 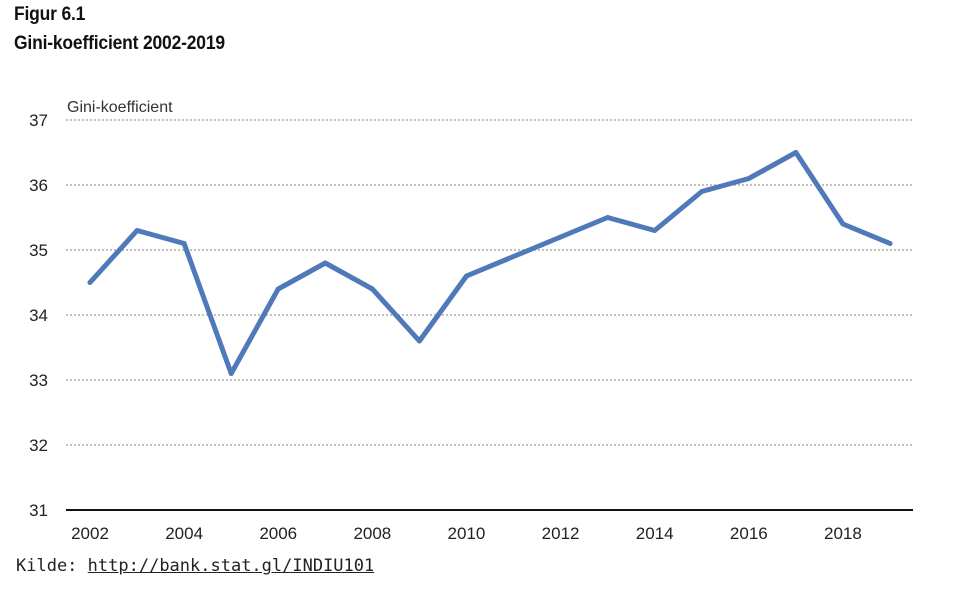 What do you see at coordinates (231, 566) in the screenshot?
I see `source-link: http://bank.stat.gl/INDIU101` at bounding box center [231, 566].